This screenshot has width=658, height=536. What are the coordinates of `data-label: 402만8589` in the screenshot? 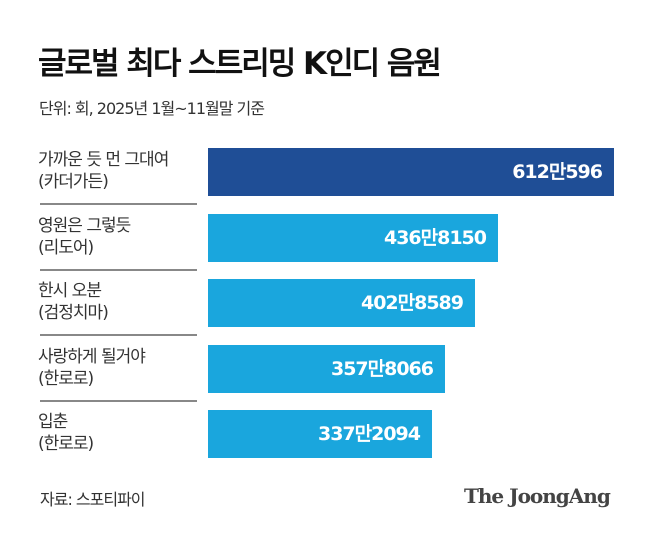 It's located at (412, 303).